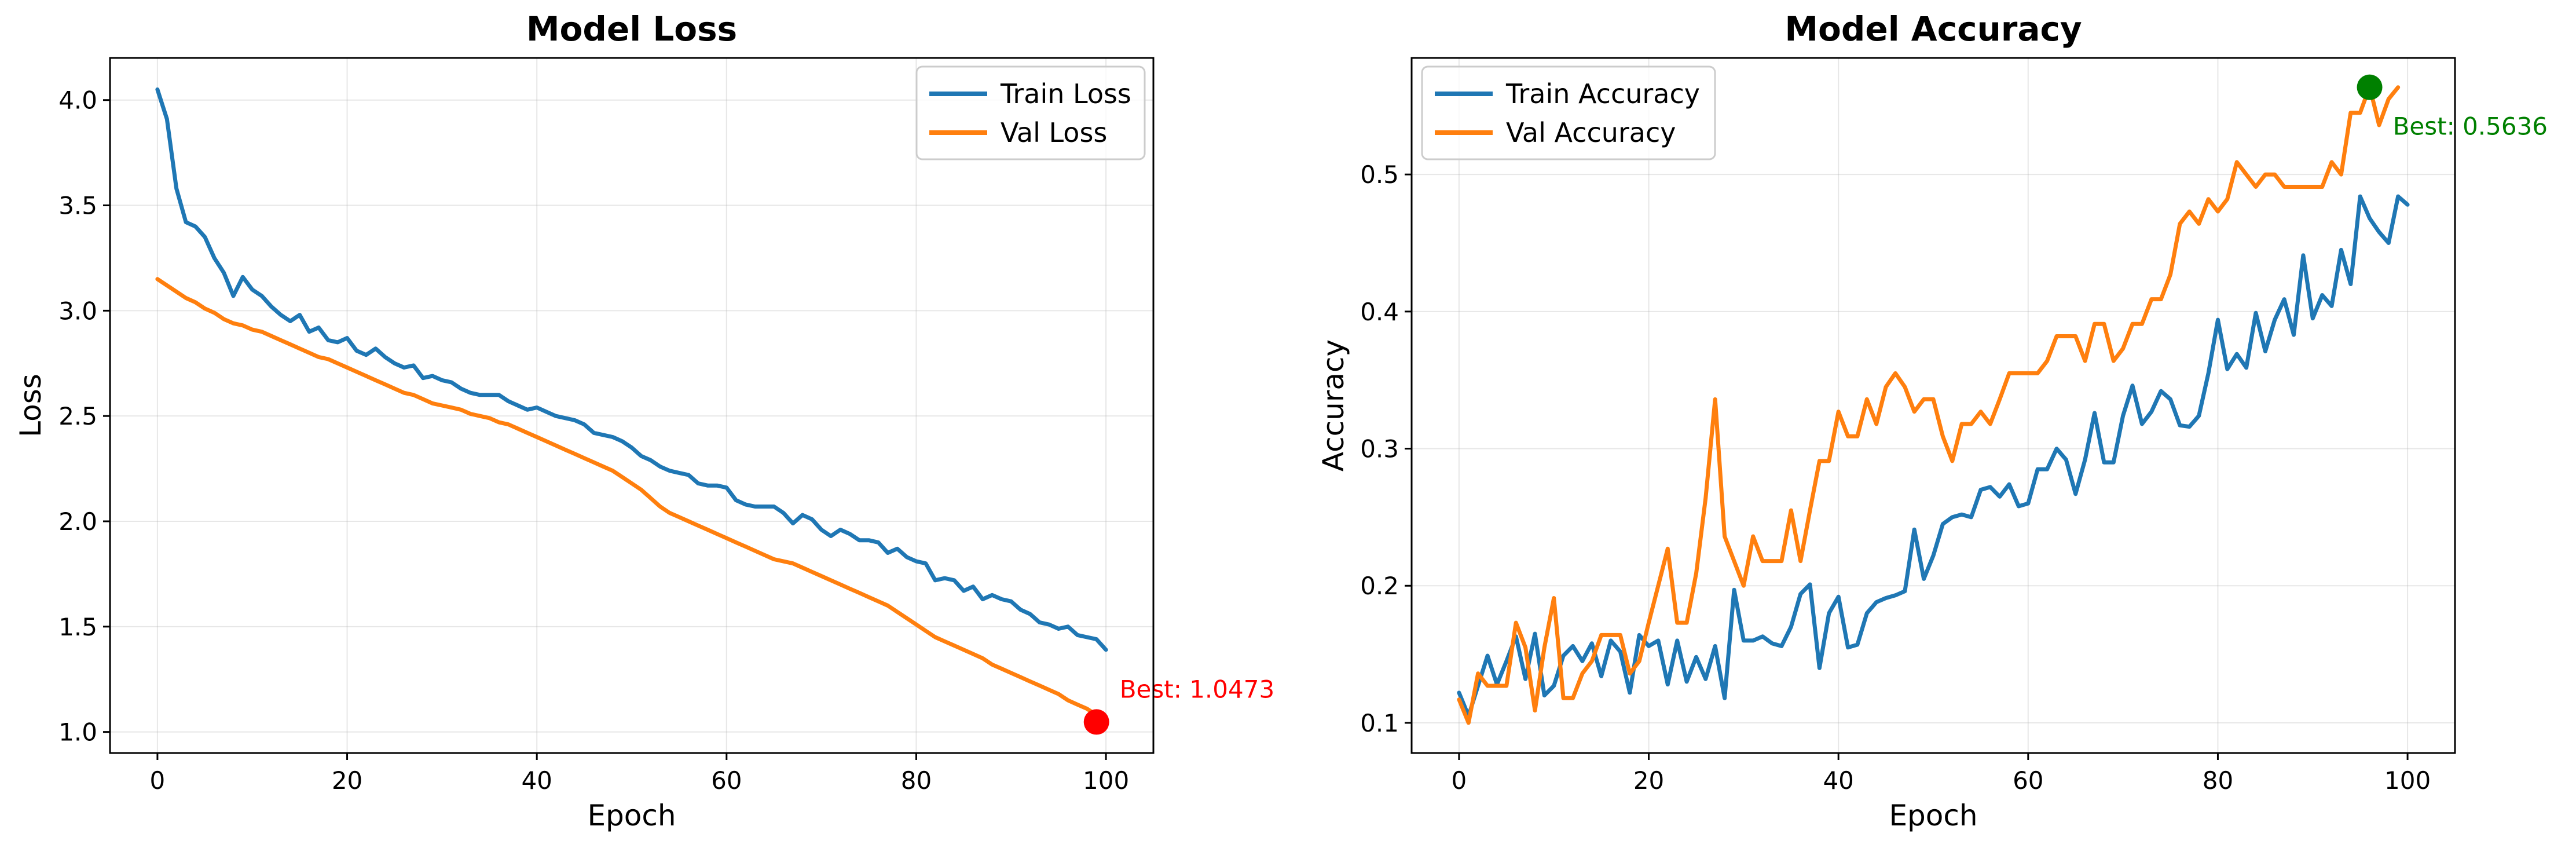 The width and height of the screenshot is (2576, 848). What do you see at coordinates (158, 780) in the screenshot?
I see `loss-x-tick-label: 0` at bounding box center [158, 780].